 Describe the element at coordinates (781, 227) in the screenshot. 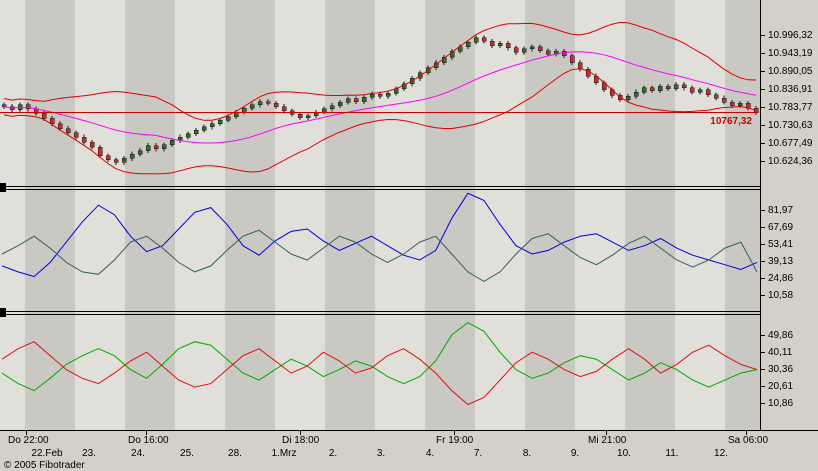

I see `axis-tick-label: 67,69` at that location.